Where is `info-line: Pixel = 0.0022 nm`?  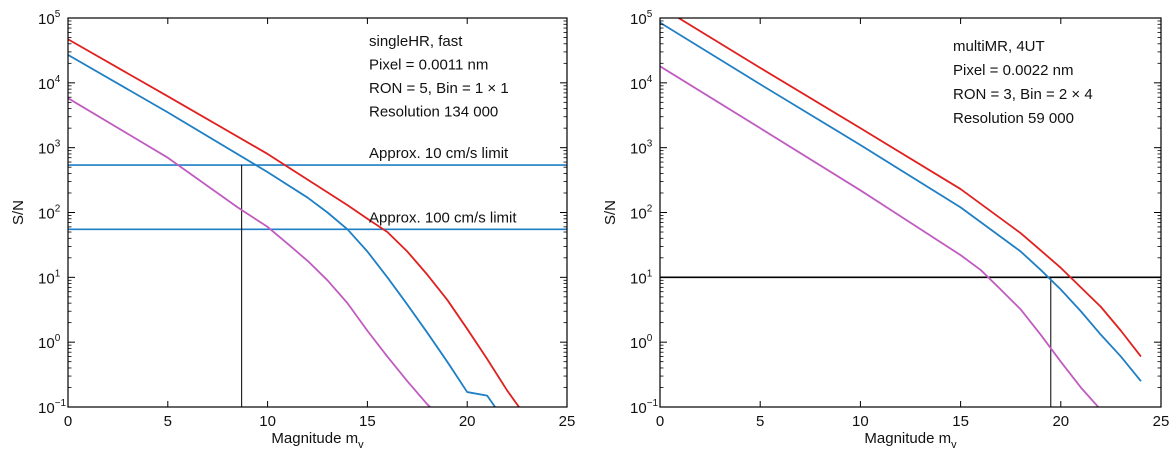 info-line: Pixel = 0.0022 nm is located at coordinates (1013, 70).